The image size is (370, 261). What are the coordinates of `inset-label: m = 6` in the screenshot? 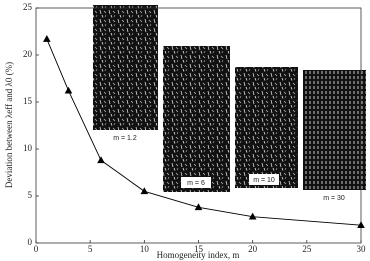 It's located at (196, 183).